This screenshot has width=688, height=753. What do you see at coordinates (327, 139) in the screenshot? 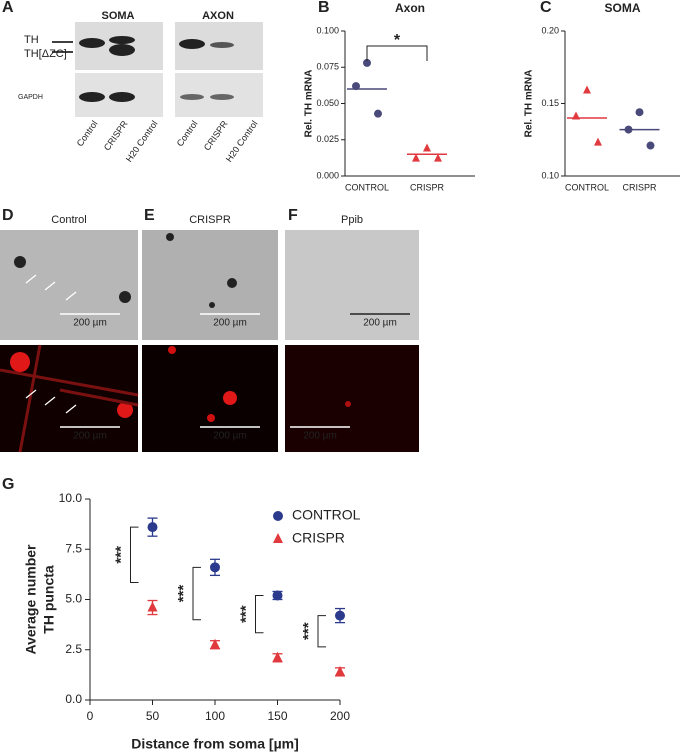
I see `y-tick-label: 0.025` at bounding box center [327, 139].